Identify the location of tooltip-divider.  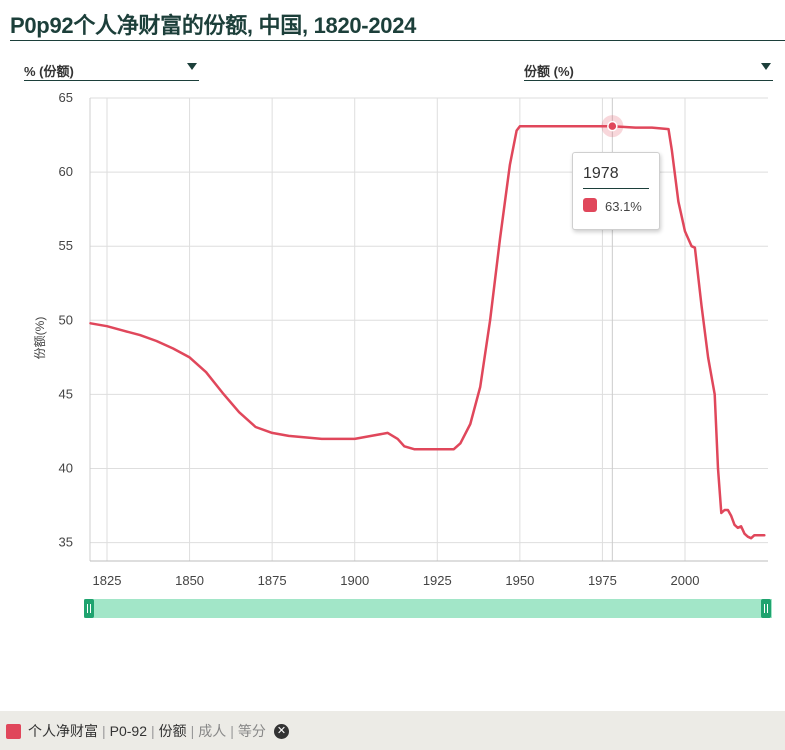
(616, 188).